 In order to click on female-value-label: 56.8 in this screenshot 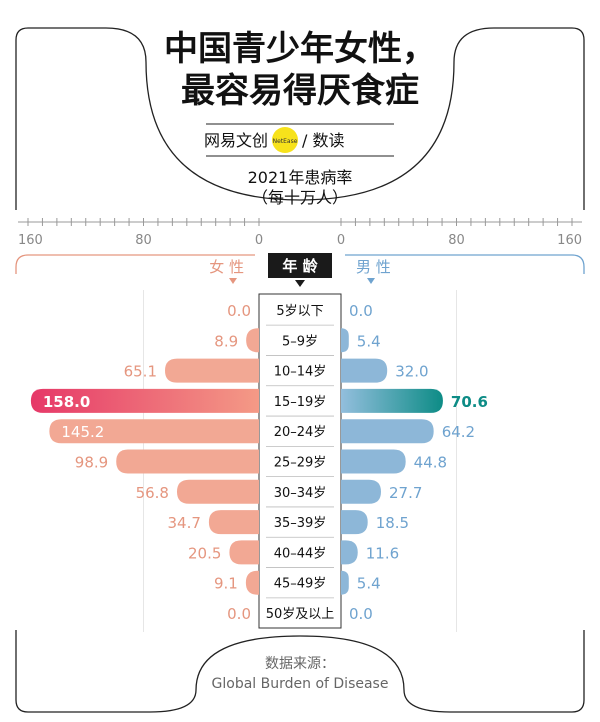, I will do `click(152, 493)`.